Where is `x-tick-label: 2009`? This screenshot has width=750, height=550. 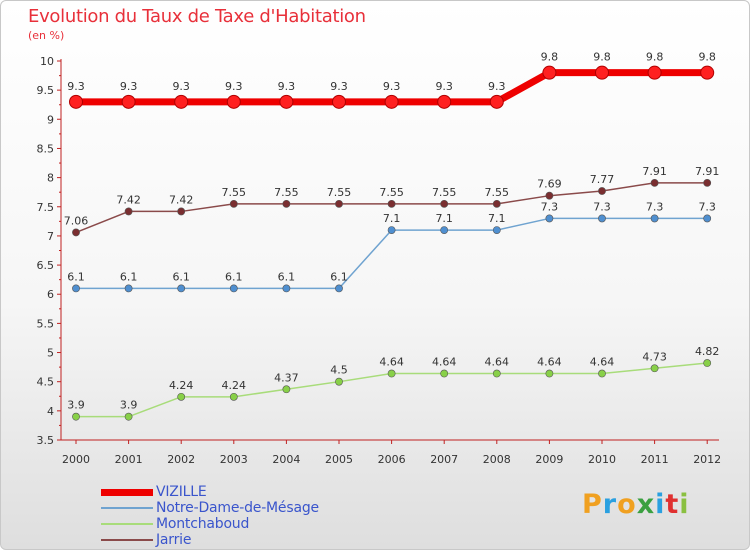 x-tick-label: 2009 is located at coordinates (549, 459).